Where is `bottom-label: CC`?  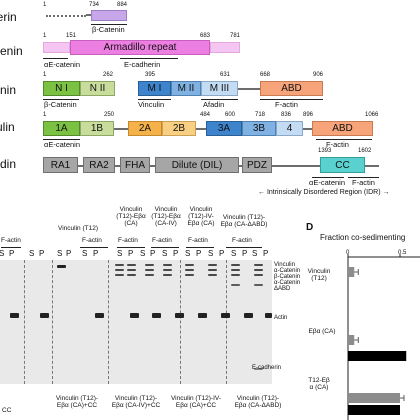
bottom-label: CC is located at coordinates (7, 410).